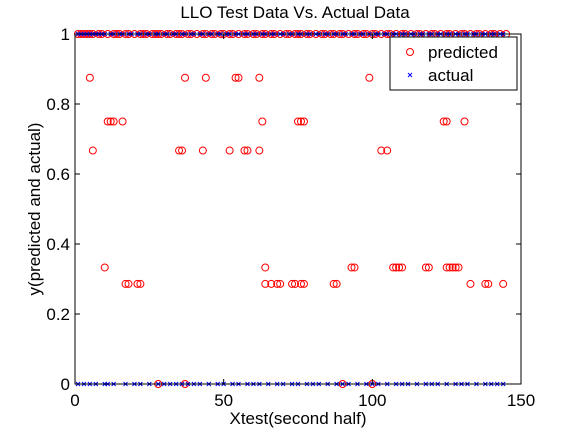 The image size is (576, 432). What do you see at coordinates (450, 75) in the screenshot?
I see `legend-label-actual: actual` at bounding box center [450, 75].